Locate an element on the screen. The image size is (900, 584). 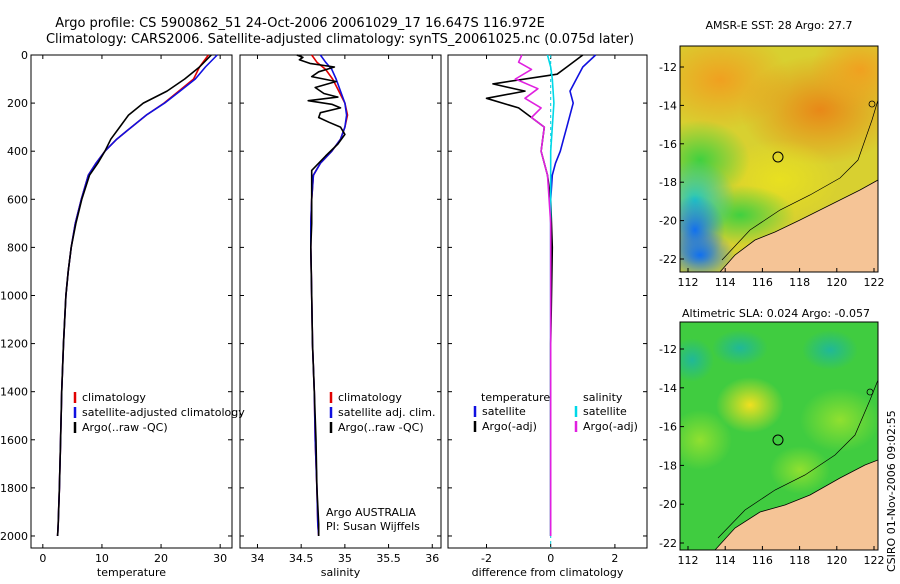
sla-xtick-label: 122 is located at coordinates (874, 560).